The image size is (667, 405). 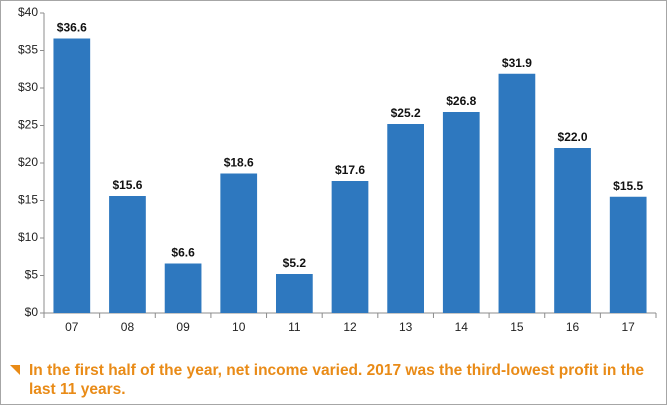 What do you see at coordinates (28, 200) in the screenshot?
I see `y-tick-label: $15` at bounding box center [28, 200].